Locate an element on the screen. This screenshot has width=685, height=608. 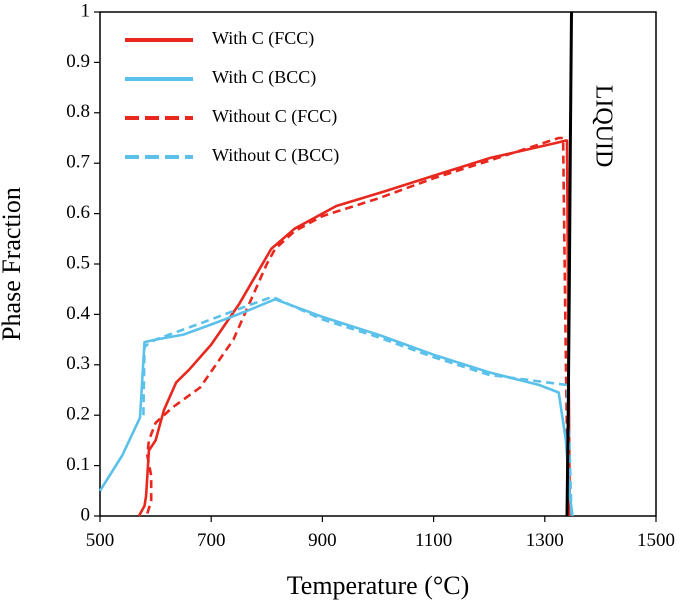
x-axis-title: Temperature (°C) is located at coordinates (378, 585).